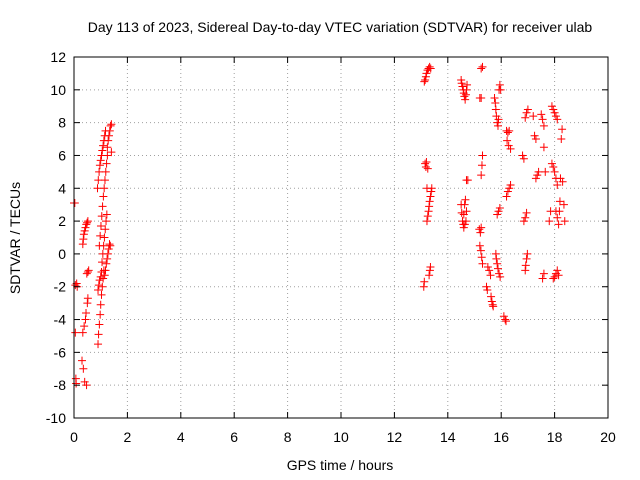 Image resolution: width=640 pixels, height=480 pixels. Describe the element at coordinates (60, 287) in the screenshot. I see `y-tick-label: -2` at that location.